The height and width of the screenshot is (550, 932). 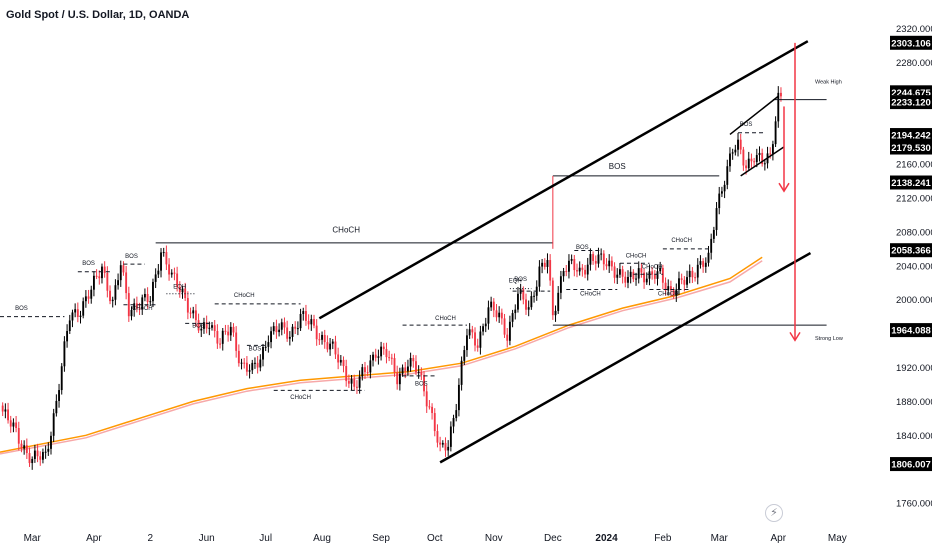 I want to click on x-tick-label: Dec, so click(x=553, y=538).